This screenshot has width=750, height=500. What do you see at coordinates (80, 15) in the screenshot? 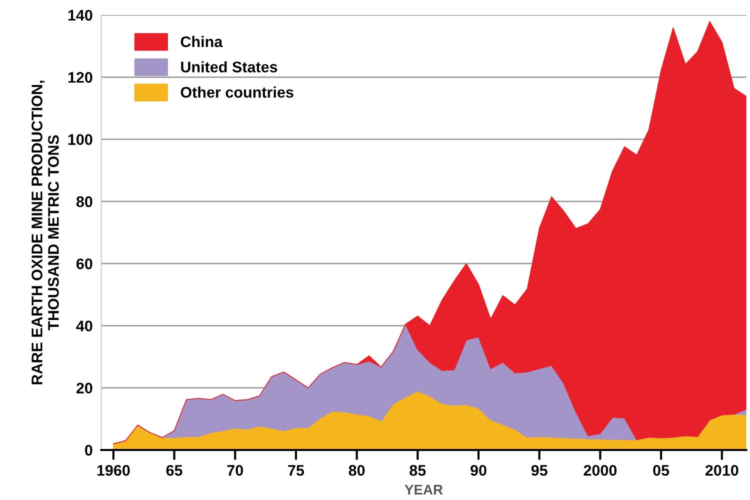
I see `y-tick-label: 140` at bounding box center [80, 15].